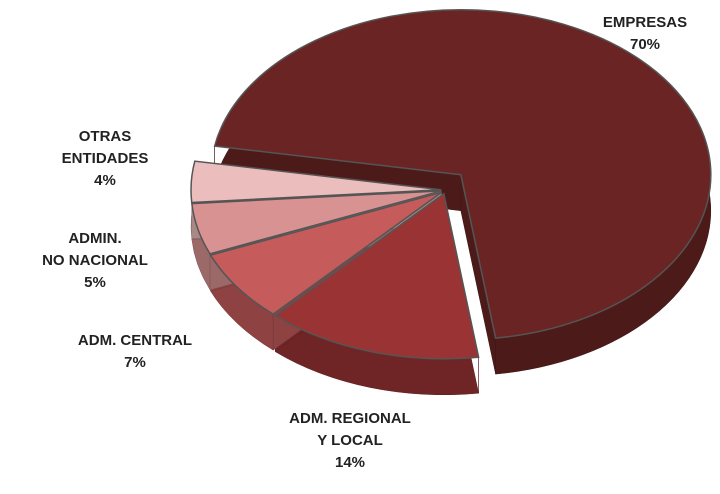 Image resolution: width=720 pixels, height=494 pixels. Describe the element at coordinates (350, 462) in the screenshot. I see `slice-value: 14%` at that location.